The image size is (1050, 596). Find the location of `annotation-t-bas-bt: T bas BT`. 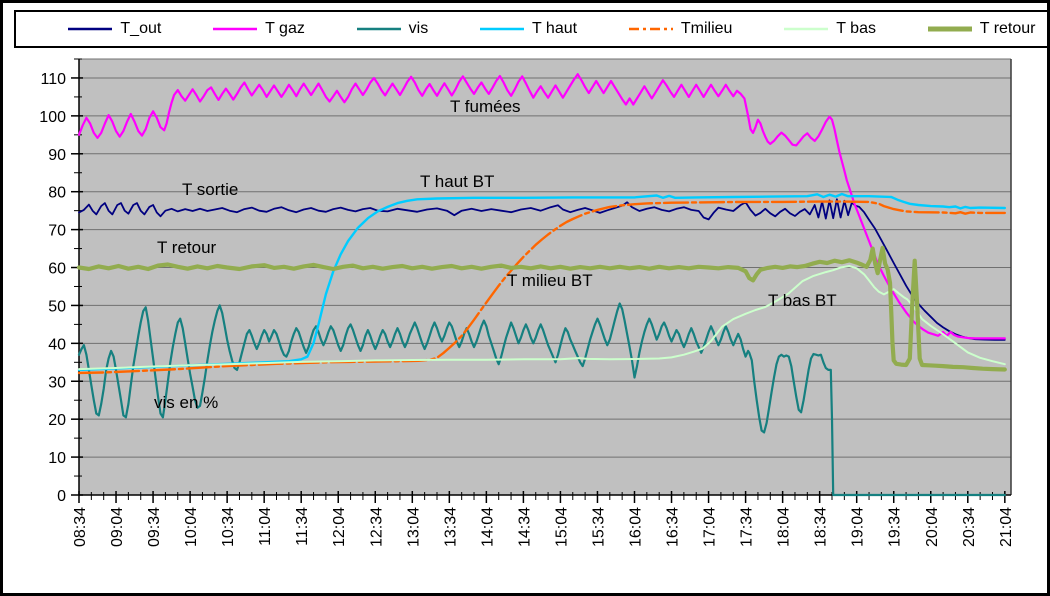

annotation-t-bas-bt: T bas BT is located at coordinates (802, 300).